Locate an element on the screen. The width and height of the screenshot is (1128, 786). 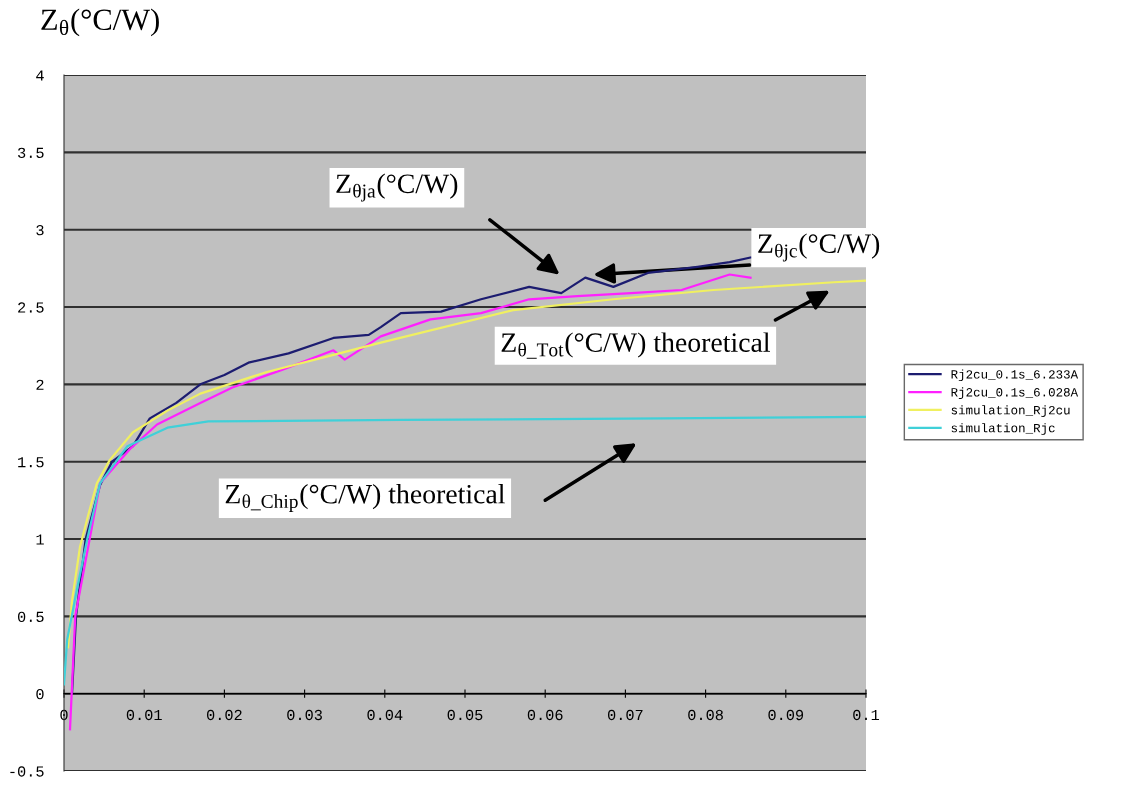
y-tick-label: 1 is located at coordinates (40, 539).